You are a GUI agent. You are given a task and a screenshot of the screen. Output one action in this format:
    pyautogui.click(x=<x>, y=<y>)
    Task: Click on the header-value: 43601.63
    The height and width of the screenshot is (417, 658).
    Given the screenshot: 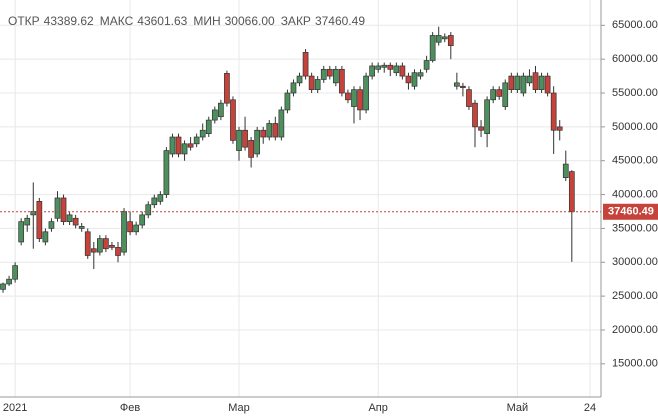 What is the action you would take?
    pyautogui.click(x=162, y=21)
    